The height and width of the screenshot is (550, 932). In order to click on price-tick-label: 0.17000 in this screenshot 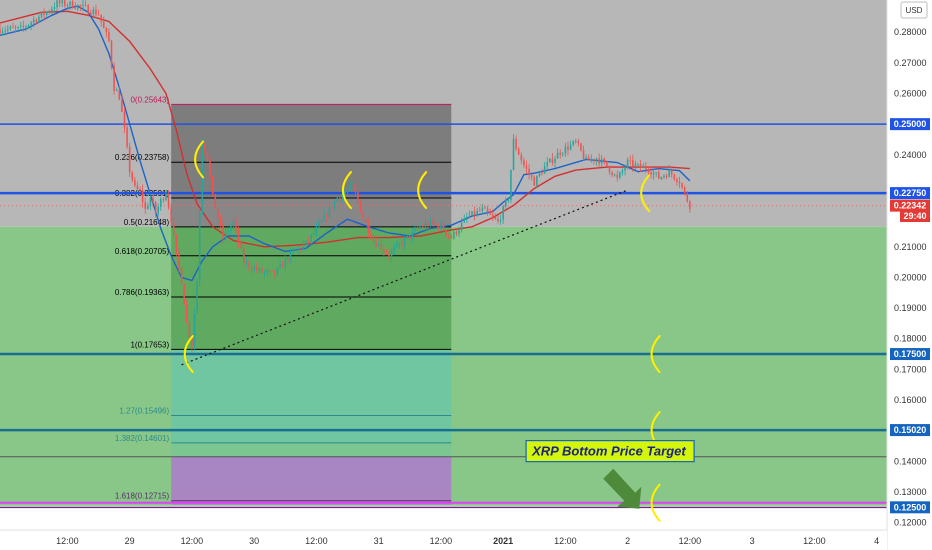, I will do `click(910, 369)`.